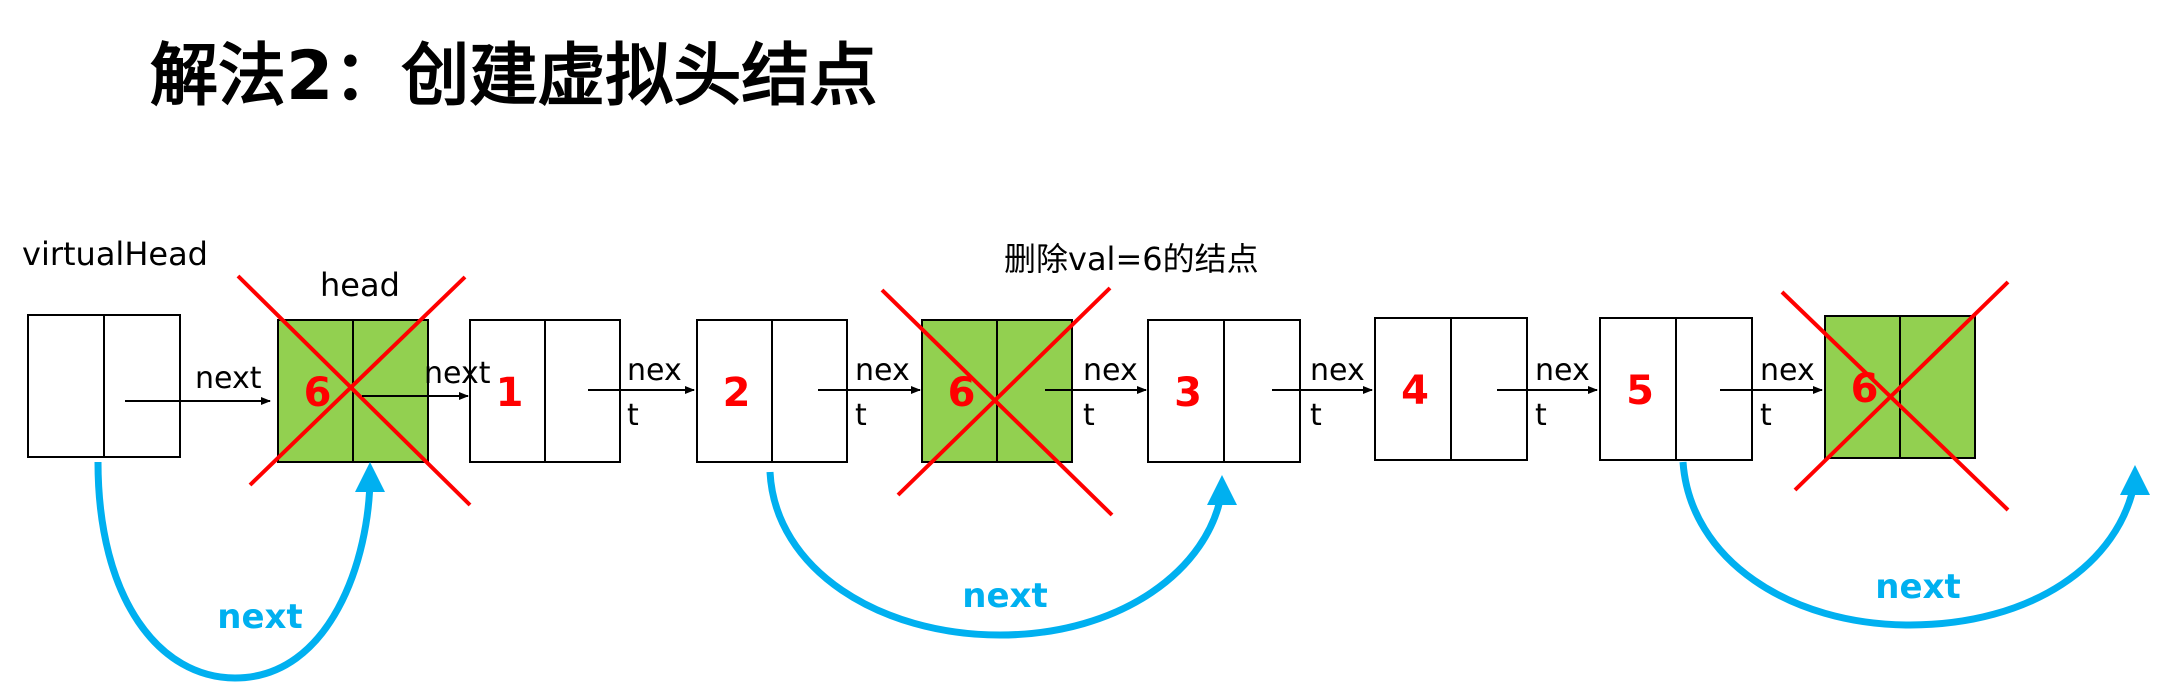 Image resolution: width=2162 pixels, height=682 pixels. Describe the element at coordinates (1415, 391) in the screenshot. I see `node-value: 4` at that location.